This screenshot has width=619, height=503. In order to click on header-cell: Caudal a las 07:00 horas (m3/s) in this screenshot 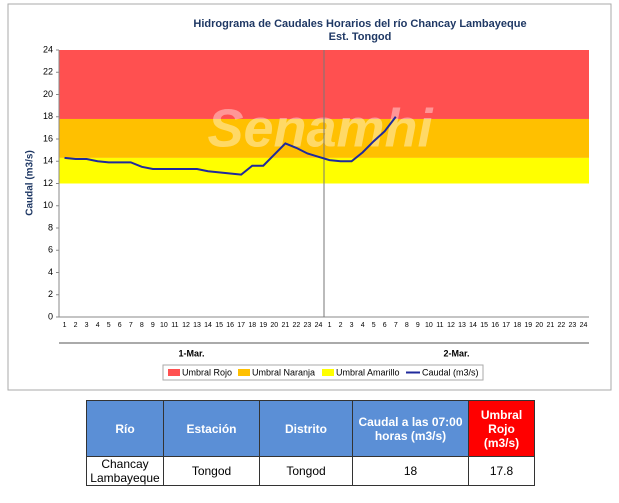, I will do `click(410, 428)`.